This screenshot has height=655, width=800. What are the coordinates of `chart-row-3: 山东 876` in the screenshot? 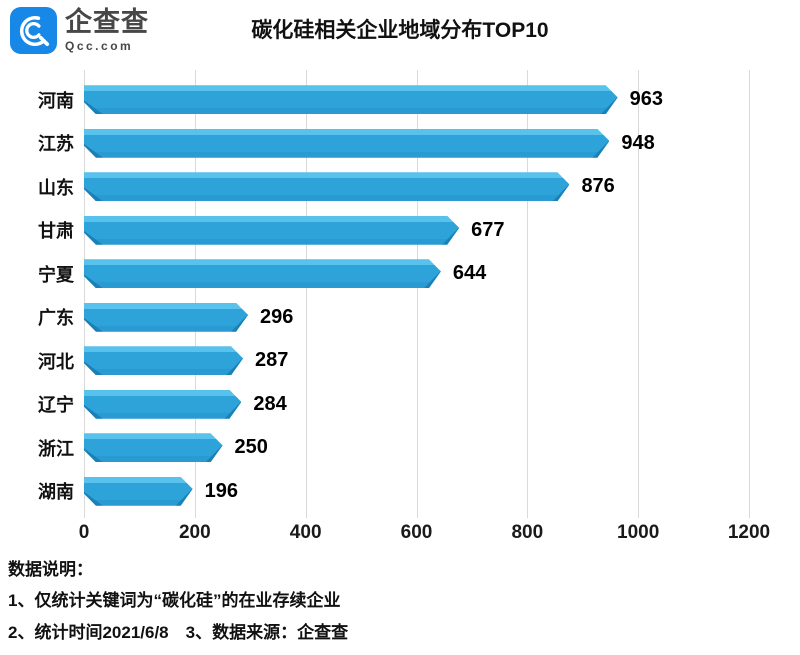 It's located at (395, 187).